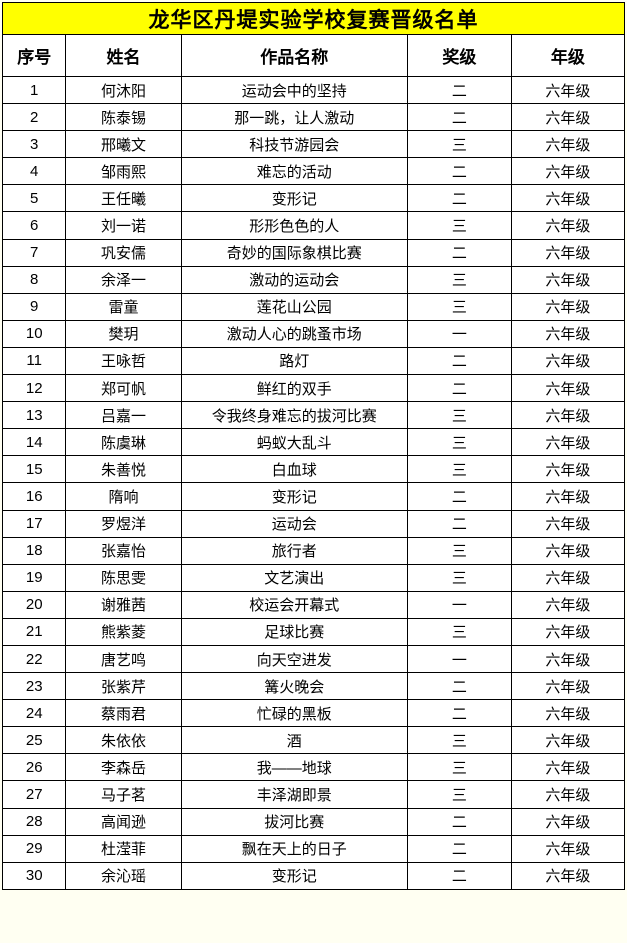 This screenshot has height=943, width=627. I want to click on cell-name: 余泽一, so click(123, 279).